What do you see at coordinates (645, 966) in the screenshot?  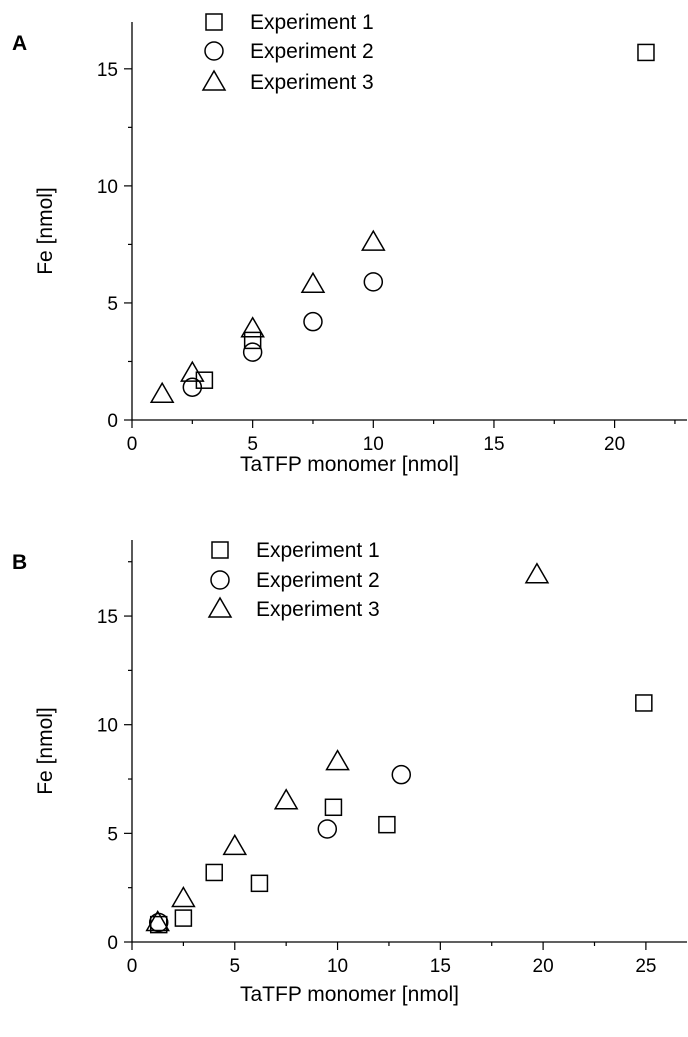 I see `x-tick-label: 25` at bounding box center [645, 966].